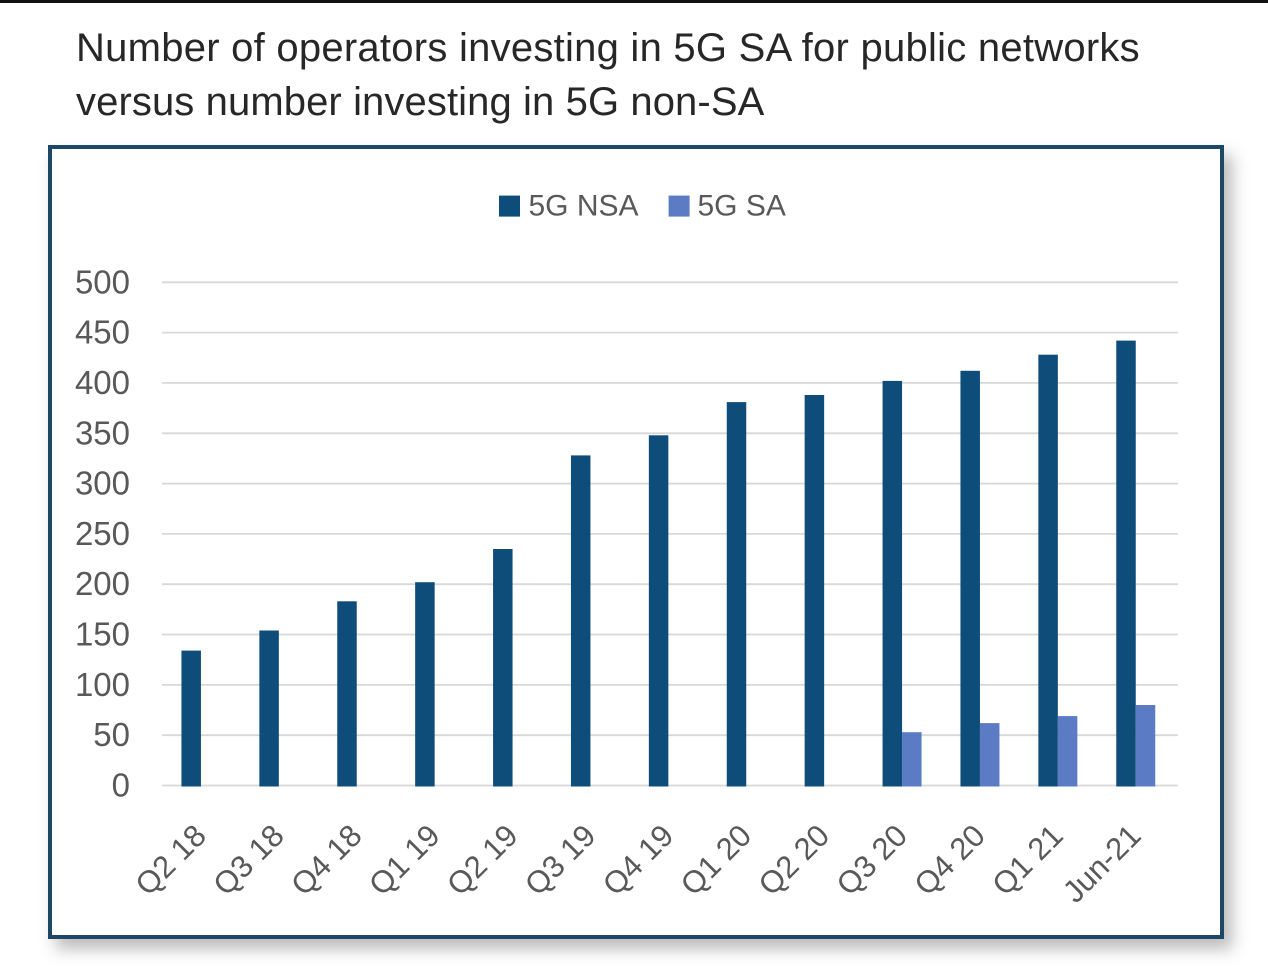  Describe the element at coordinates (584, 205) in the screenshot. I see `svg-text: 5G NSA` at that location.